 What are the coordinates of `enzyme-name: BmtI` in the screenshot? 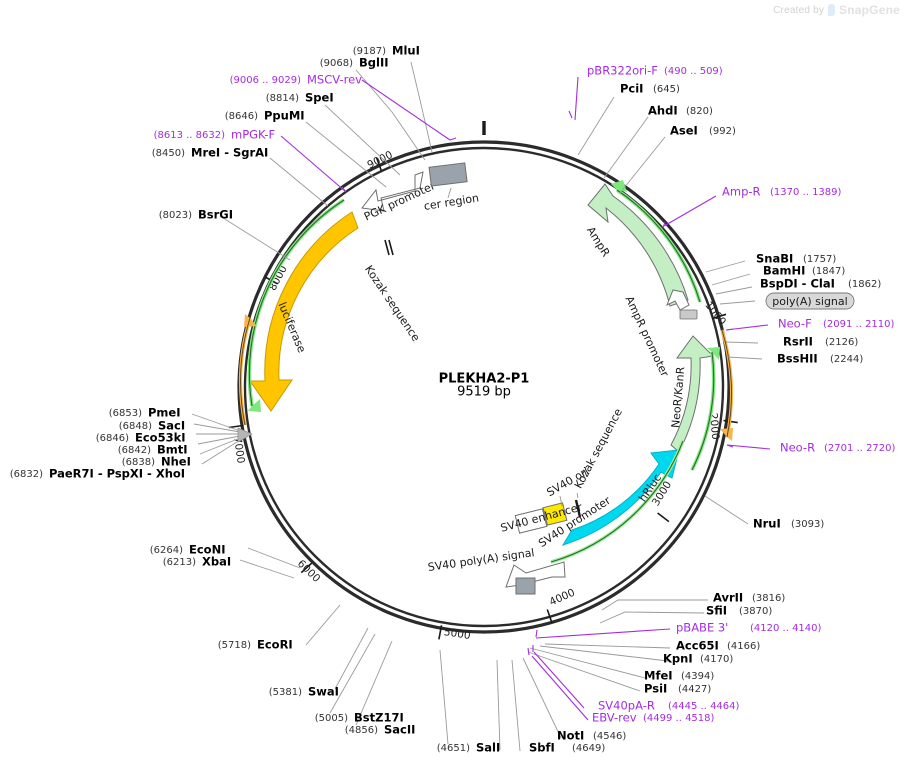 It's located at (172, 450).